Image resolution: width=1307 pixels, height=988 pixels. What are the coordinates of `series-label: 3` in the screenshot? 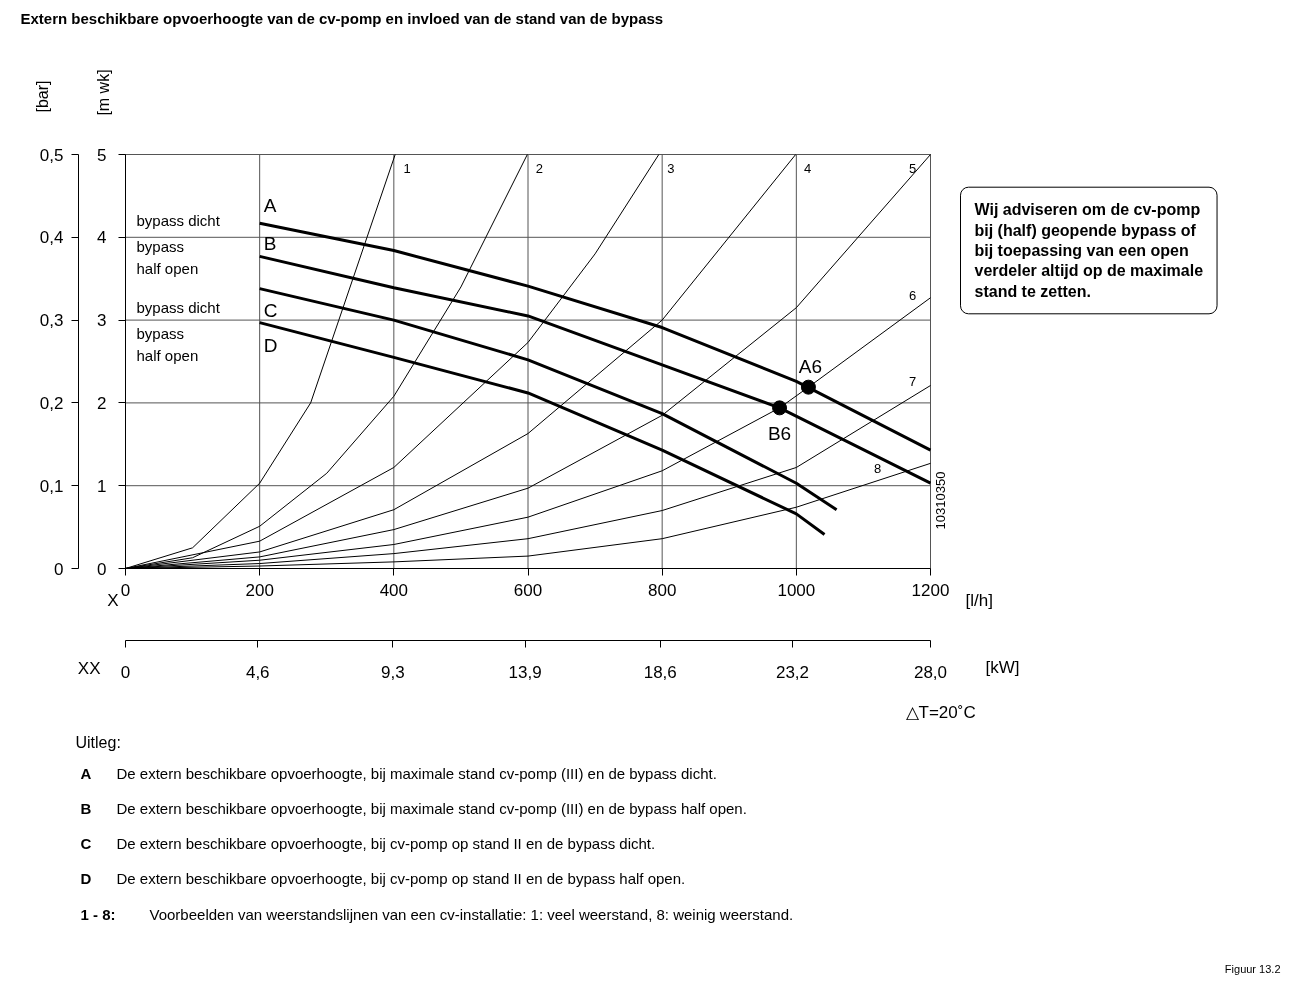 It's located at (671, 168).